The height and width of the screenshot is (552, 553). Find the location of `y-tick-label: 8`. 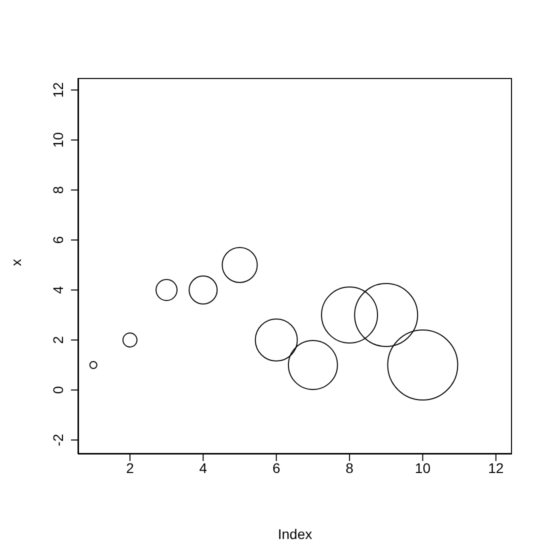

y-tick-label: 8 is located at coordinates (58, 190).